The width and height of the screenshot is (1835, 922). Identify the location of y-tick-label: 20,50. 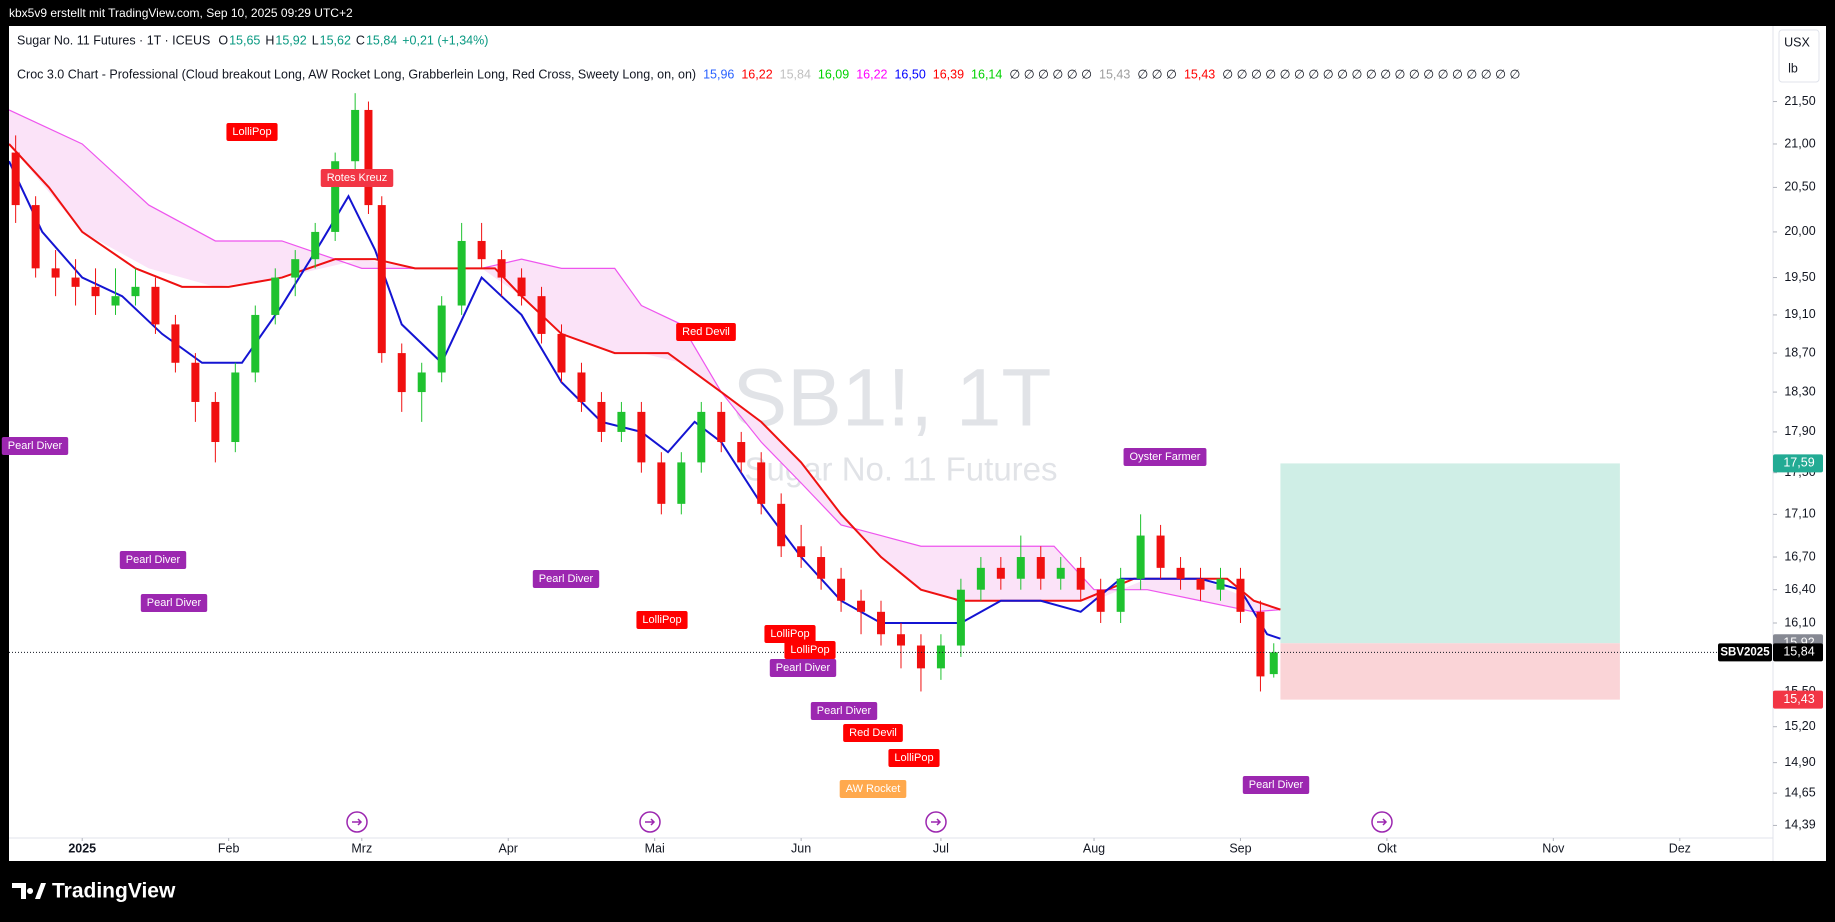
(1799, 187).